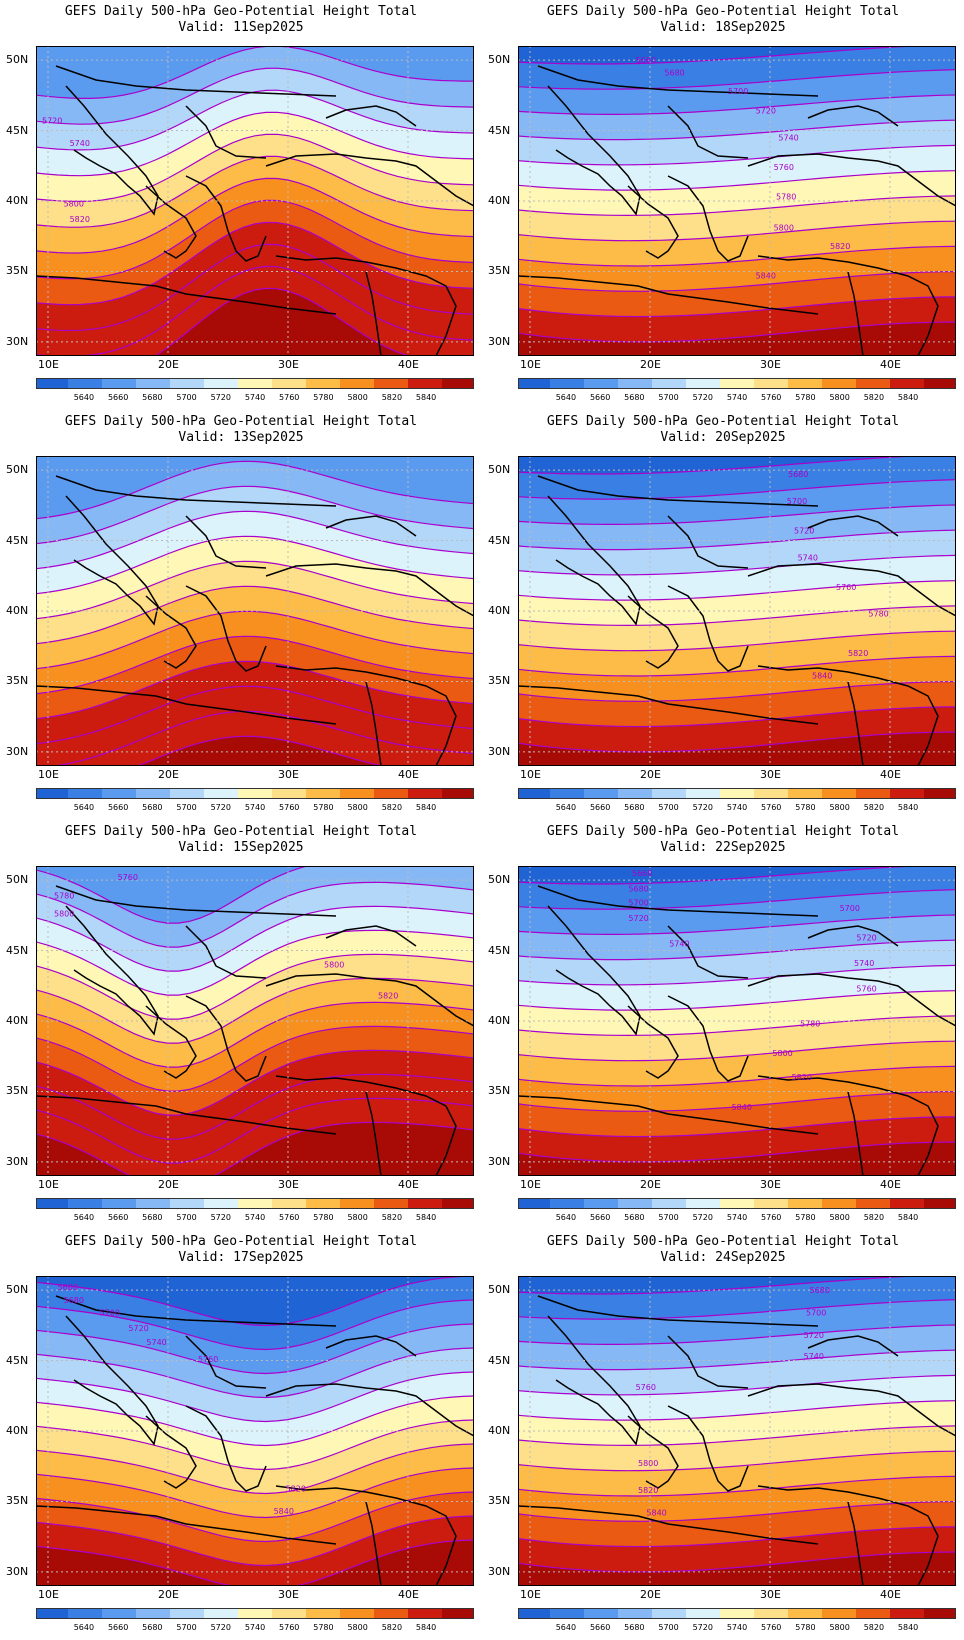  Describe the element at coordinates (426, 1217) in the screenshot. I see `colorbar-tick-label: 5840` at that location.